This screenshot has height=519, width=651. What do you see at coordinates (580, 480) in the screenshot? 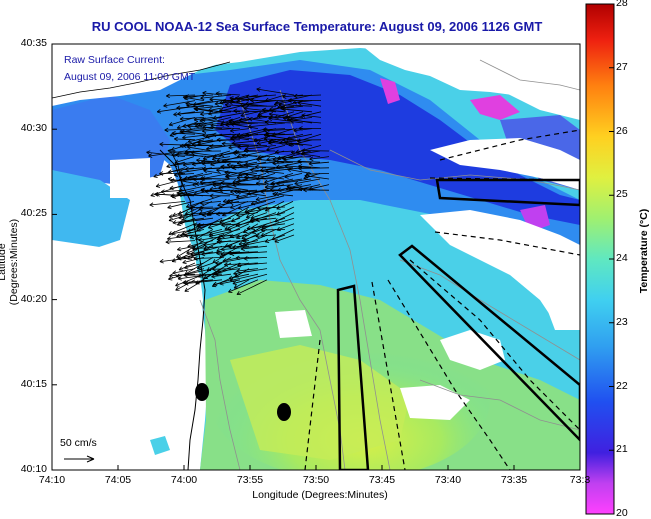
I see `x-tick-label: 73:3` at bounding box center [580, 480].